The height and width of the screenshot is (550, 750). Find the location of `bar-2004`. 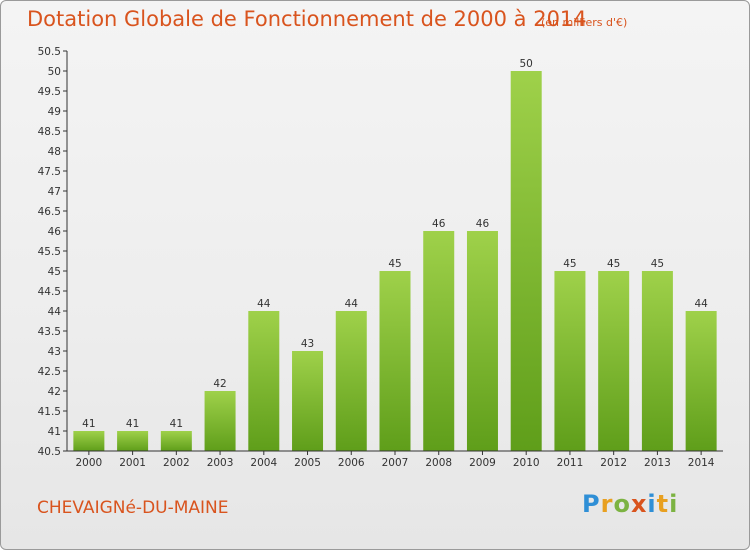

bar-2004 is located at coordinates (264, 381).